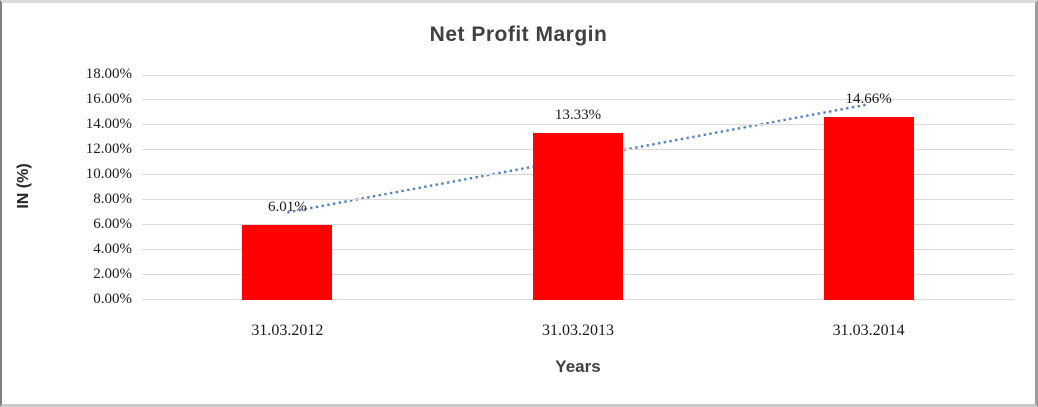  What do you see at coordinates (868, 98) in the screenshot?
I see `bar-data-label: 14.66%` at bounding box center [868, 98].